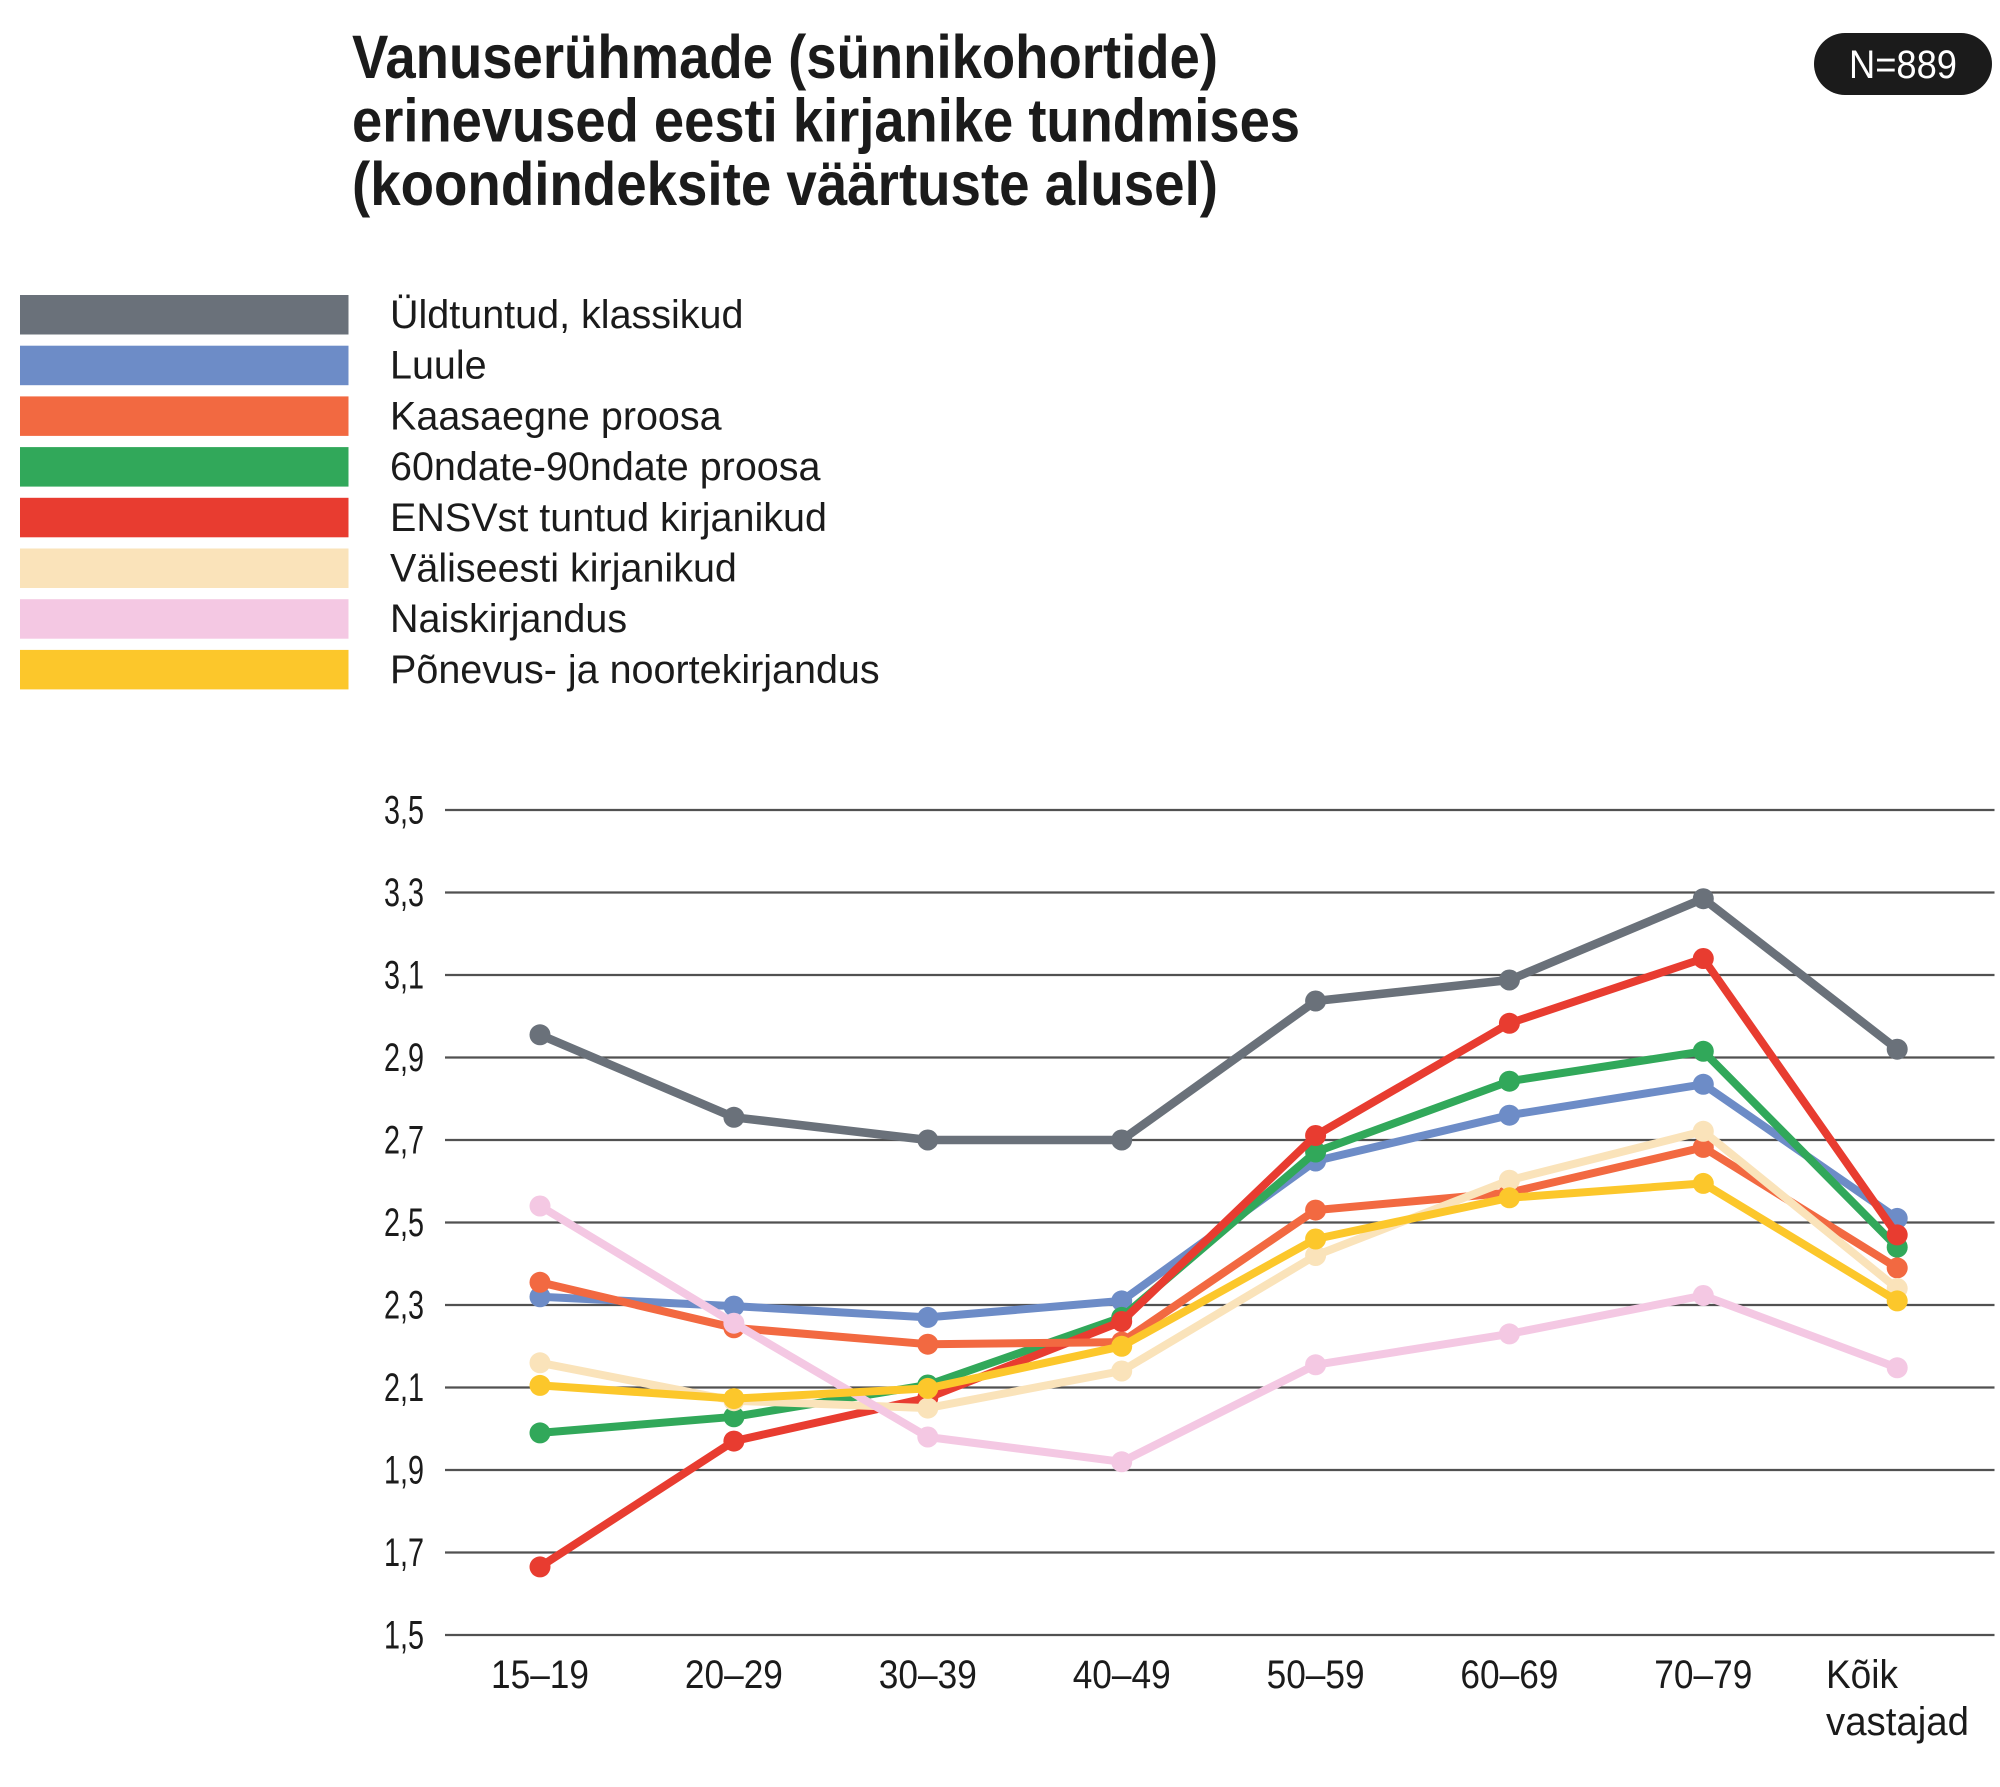 This screenshot has width=2000, height=1787. I want to click on svg-text: 2,7, so click(404, 1141).